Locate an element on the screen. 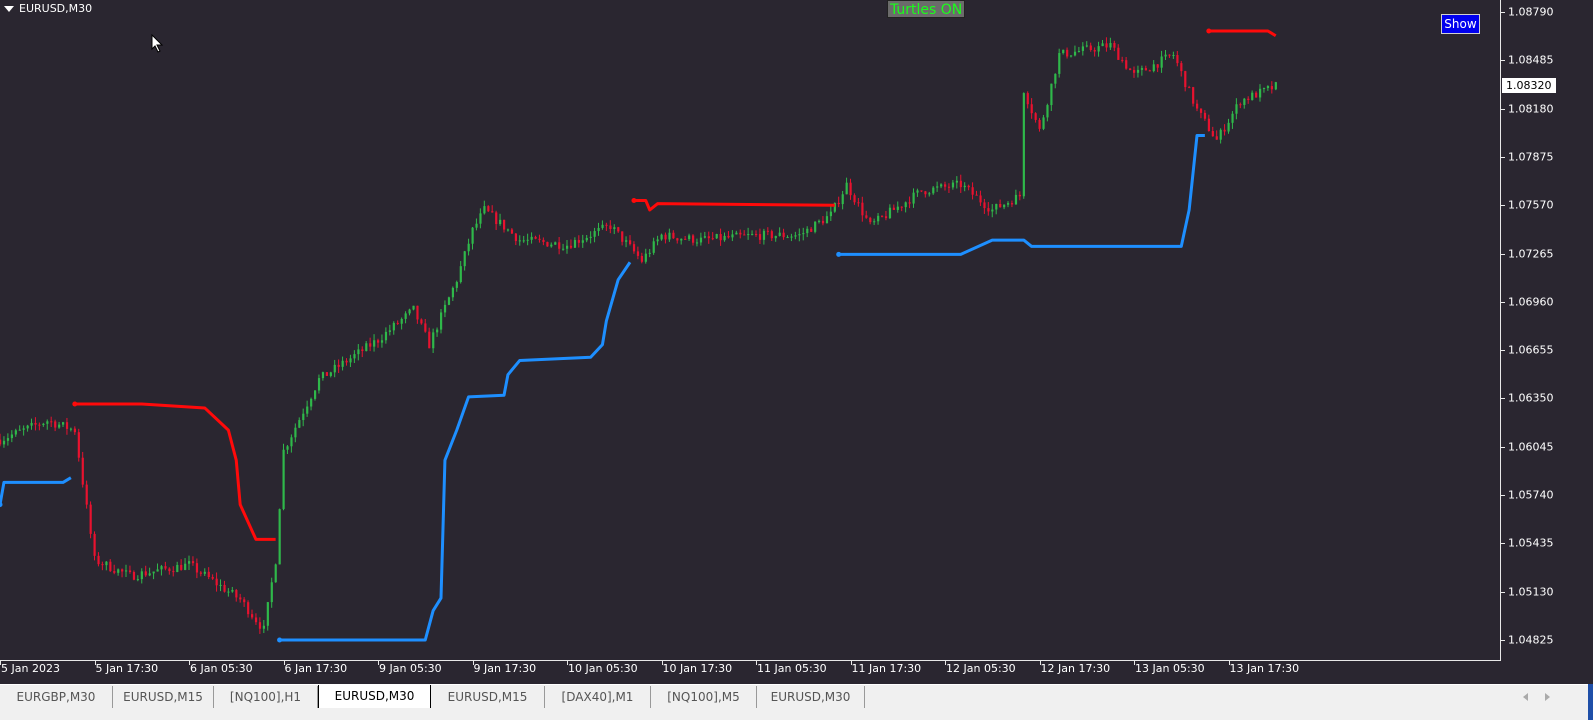 The width and height of the screenshot is (1593, 720). symbol-menu: EURUSD,M30 is located at coordinates (48, 8).